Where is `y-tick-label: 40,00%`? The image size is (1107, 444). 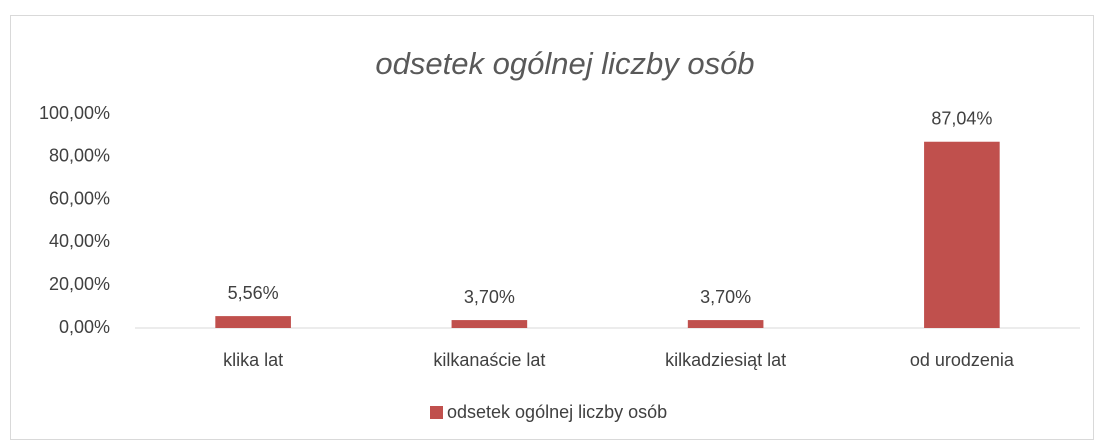
y-tick-label: 40,00% is located at coordinates (79, 241).